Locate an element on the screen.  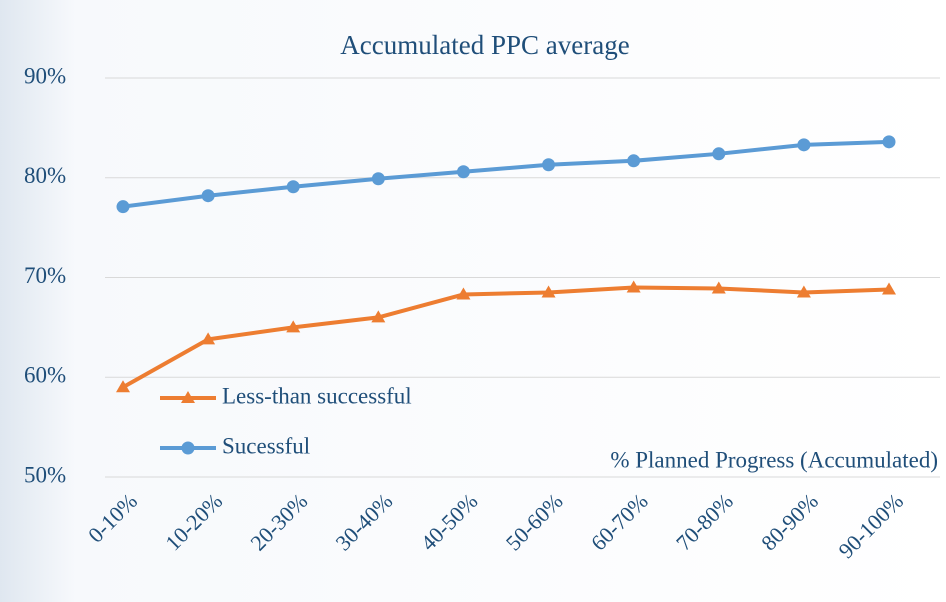
y-tick-label: 90% is located at coordinates (45, 75).